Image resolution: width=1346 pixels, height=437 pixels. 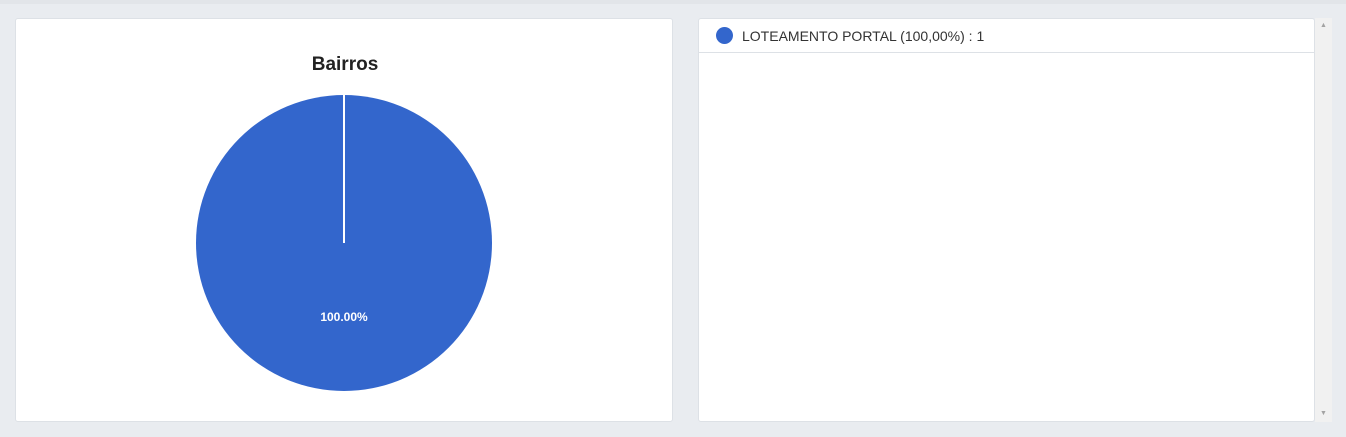 I want to click on legend-color-dot-icon, so click(x=724, y=35).